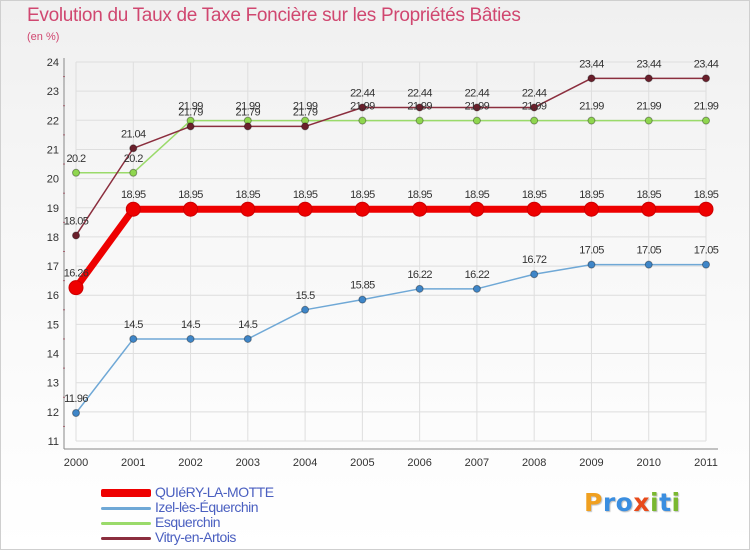  What do you see at coordinates (188, 522) in the screenshot?
I see `legend-label: Esquerchin` at bounding box center [188, 522].